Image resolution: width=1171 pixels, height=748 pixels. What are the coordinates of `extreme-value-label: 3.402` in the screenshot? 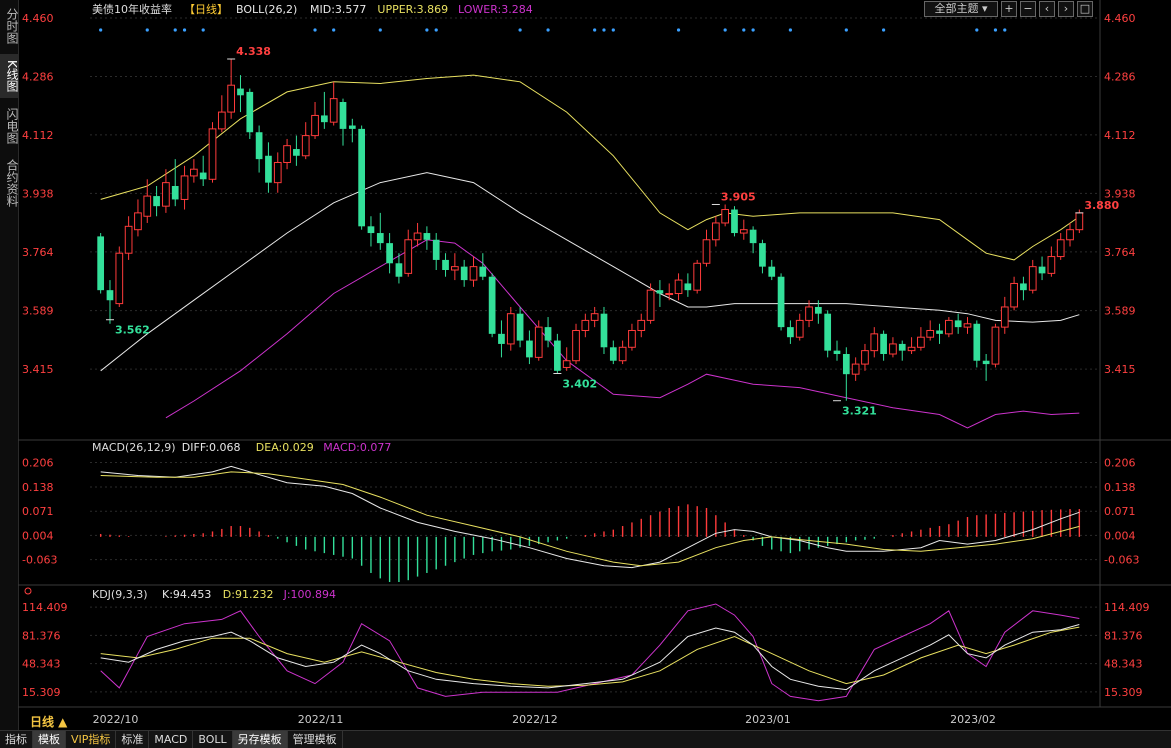 It's located at (579, 383).